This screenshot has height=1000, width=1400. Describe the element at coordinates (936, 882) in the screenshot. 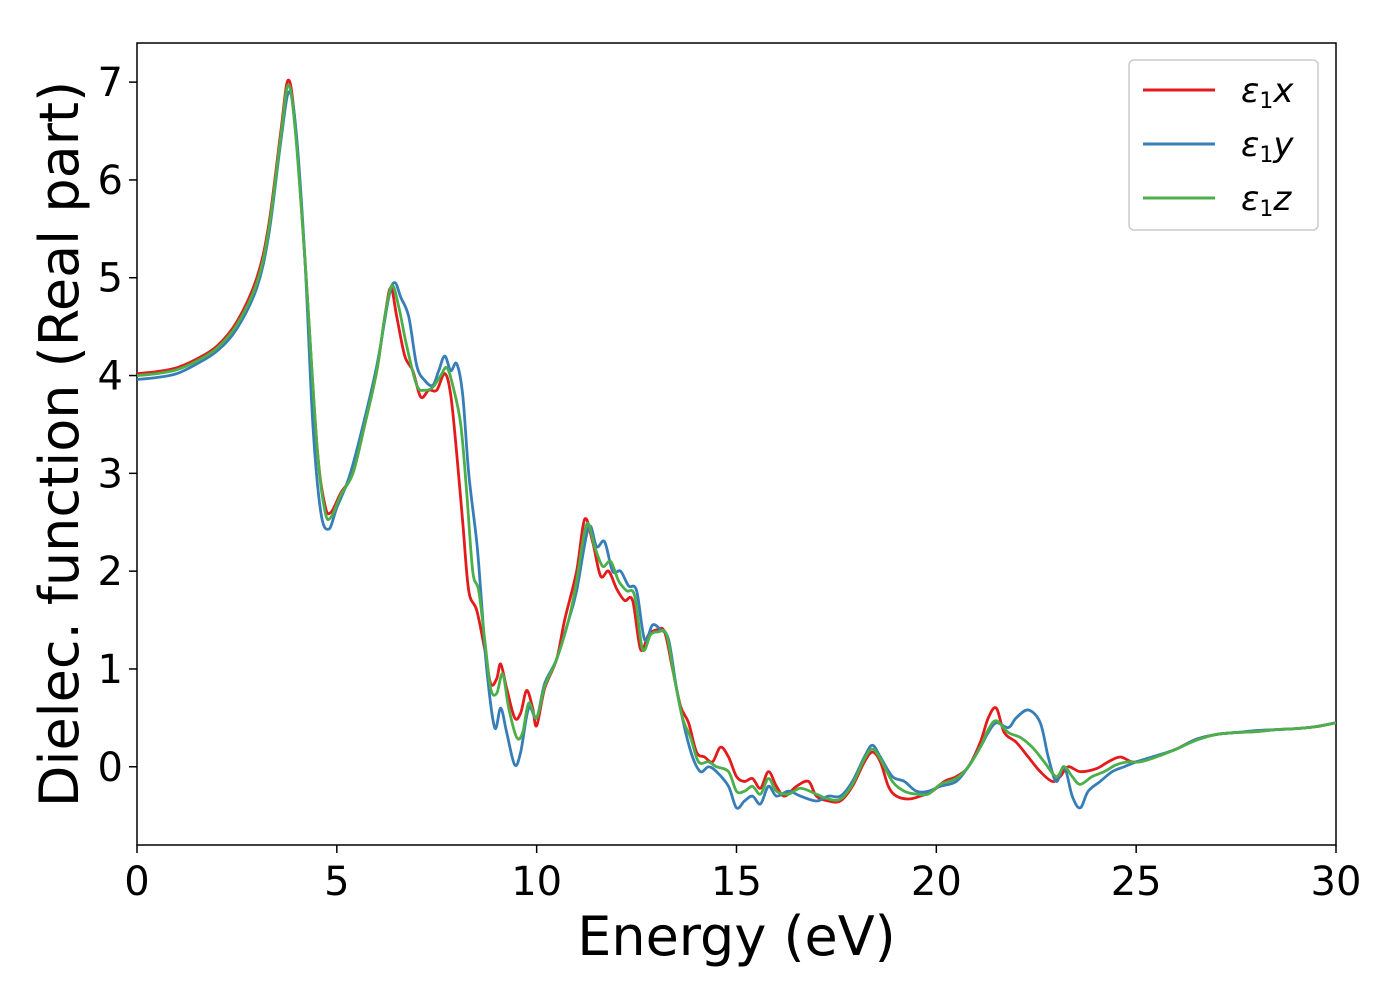

I see `x-tick-label: 20` at that location.